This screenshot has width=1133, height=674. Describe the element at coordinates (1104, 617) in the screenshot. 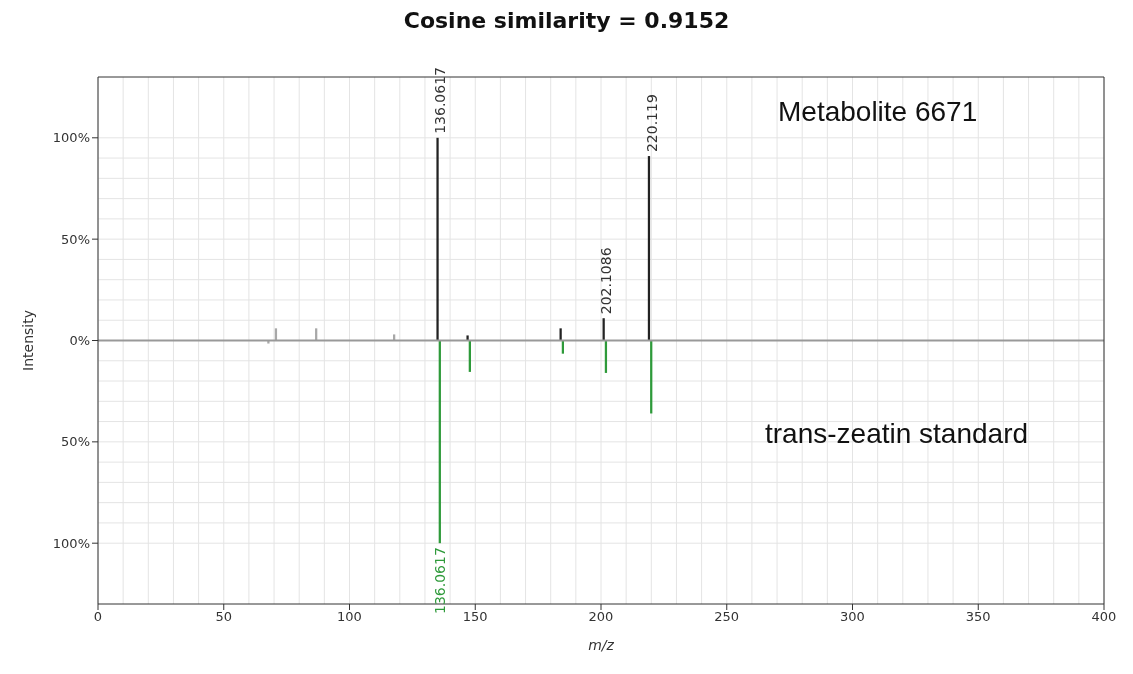

I see `x-tick-label: 400` at that location.